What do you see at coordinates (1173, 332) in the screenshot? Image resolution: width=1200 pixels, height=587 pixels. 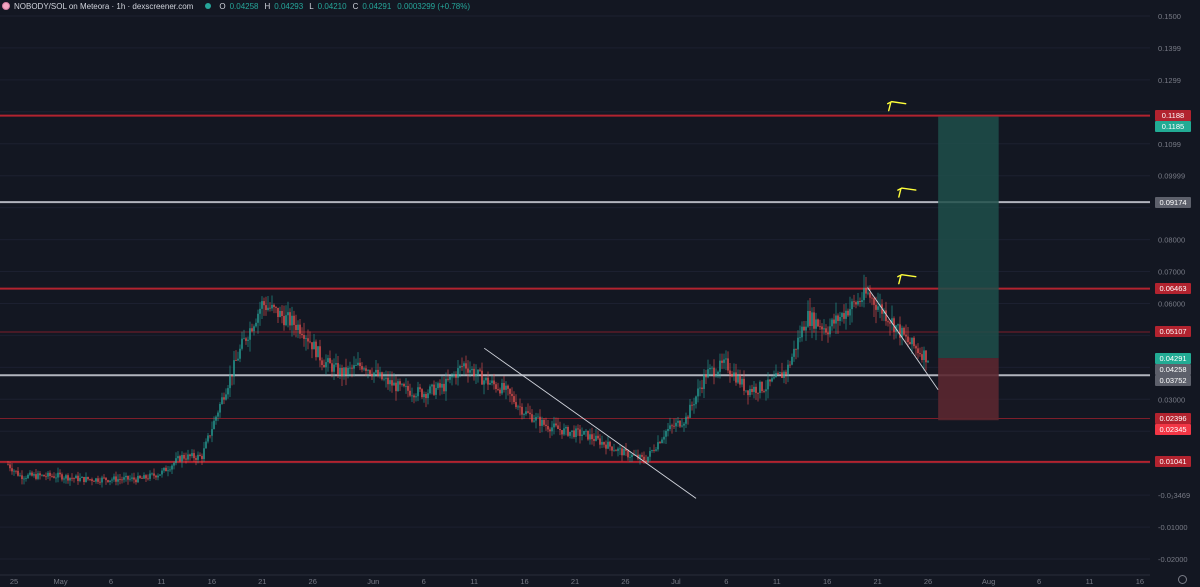 I see `price-badge: 0.05107` at bounding box center [1173, 332].